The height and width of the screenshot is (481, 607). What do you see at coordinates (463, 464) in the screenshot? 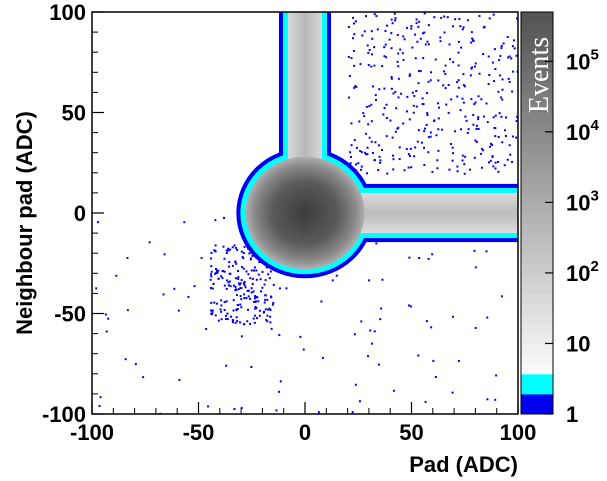
I see `x-axis-title: Pad (ADC)` at bounding box center [463, 464].